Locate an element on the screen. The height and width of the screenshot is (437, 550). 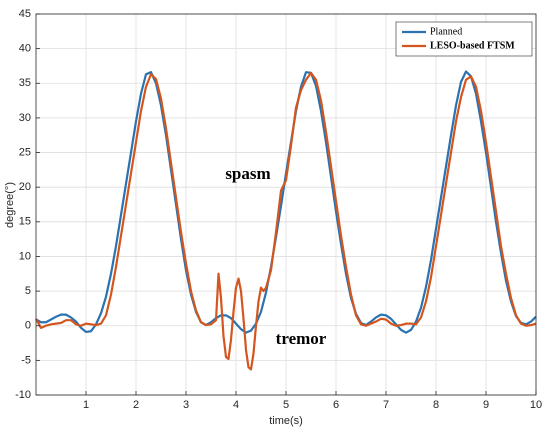
legend-box is located at coordinates (464, 39).